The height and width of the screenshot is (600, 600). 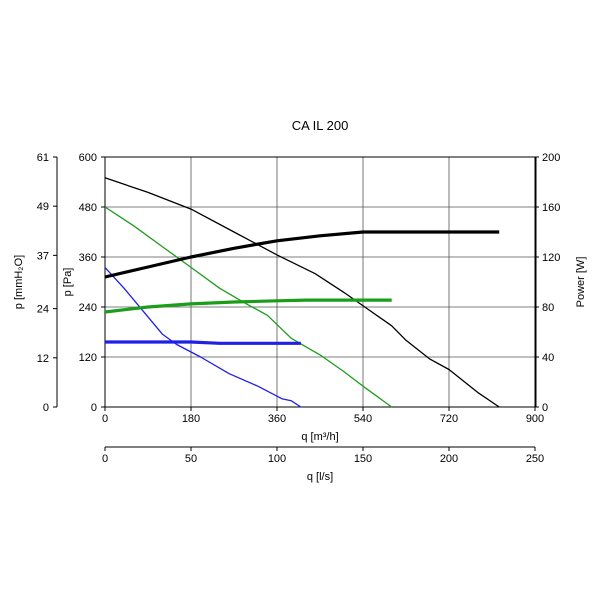 I want to click on x2-axis-title: q [l/s], so click(x=320, y=477).